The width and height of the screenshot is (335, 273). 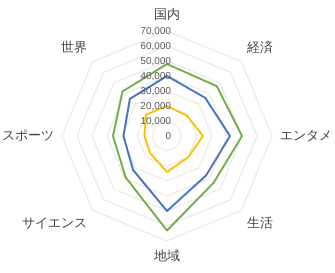 I want to click on y-tick-label: 60,000, so click(x=156, y=46).